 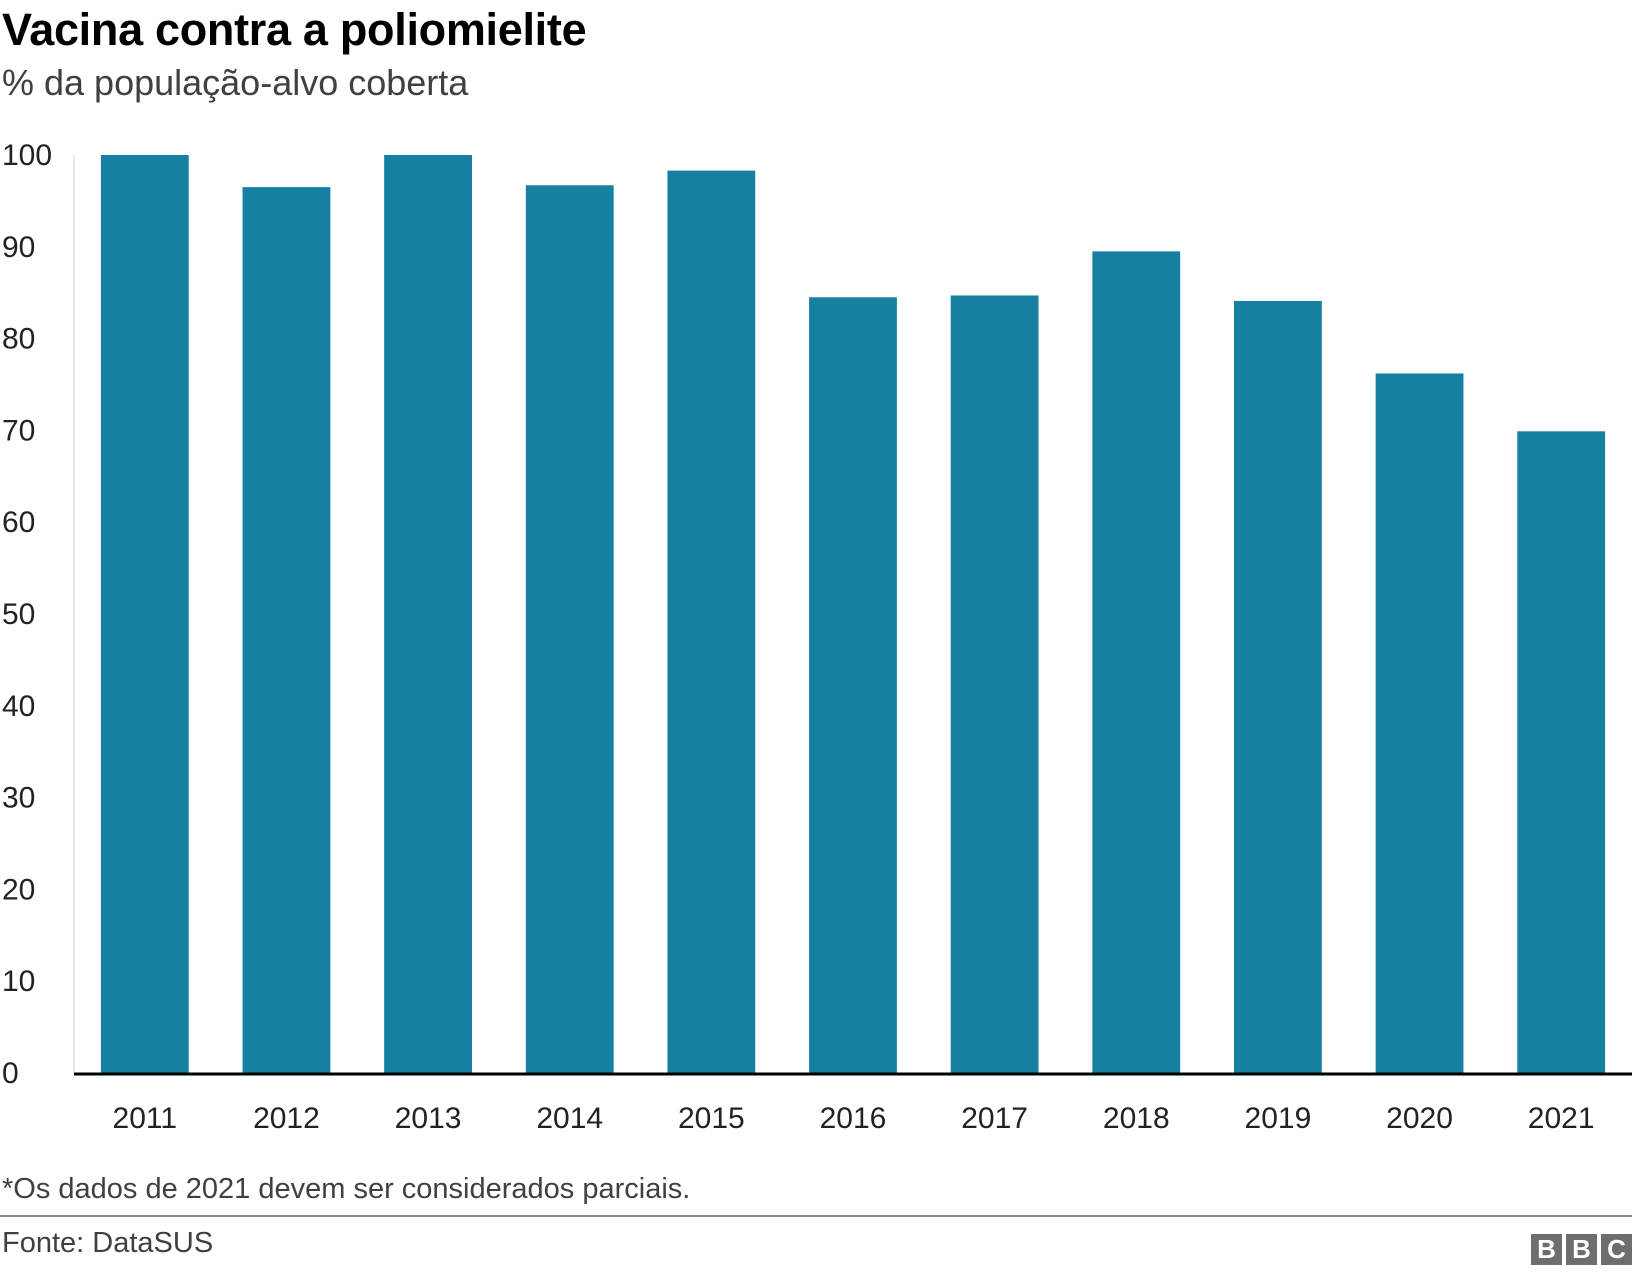 I want to click on bar-2019, so click(x=1278, y=687).